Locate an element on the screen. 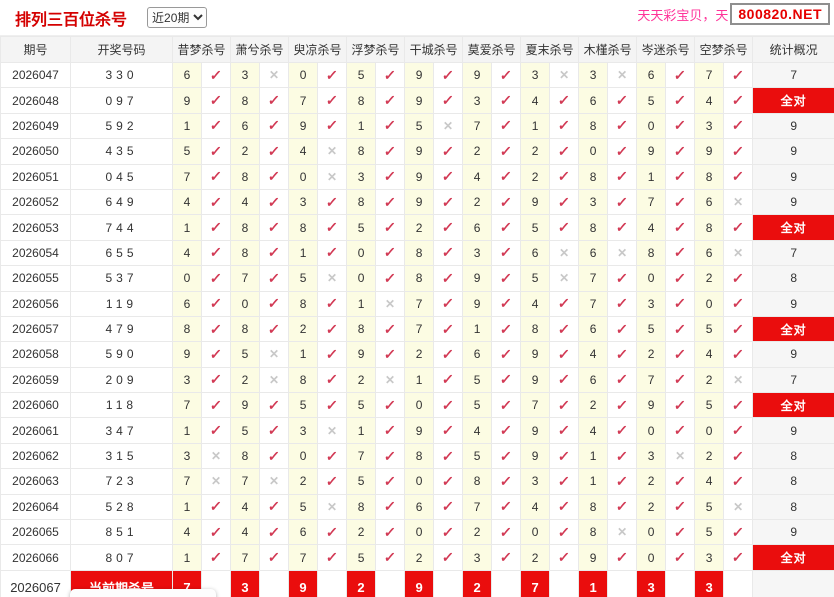  draw-numbers-cell: 851 is located at coordinates (121, 532).